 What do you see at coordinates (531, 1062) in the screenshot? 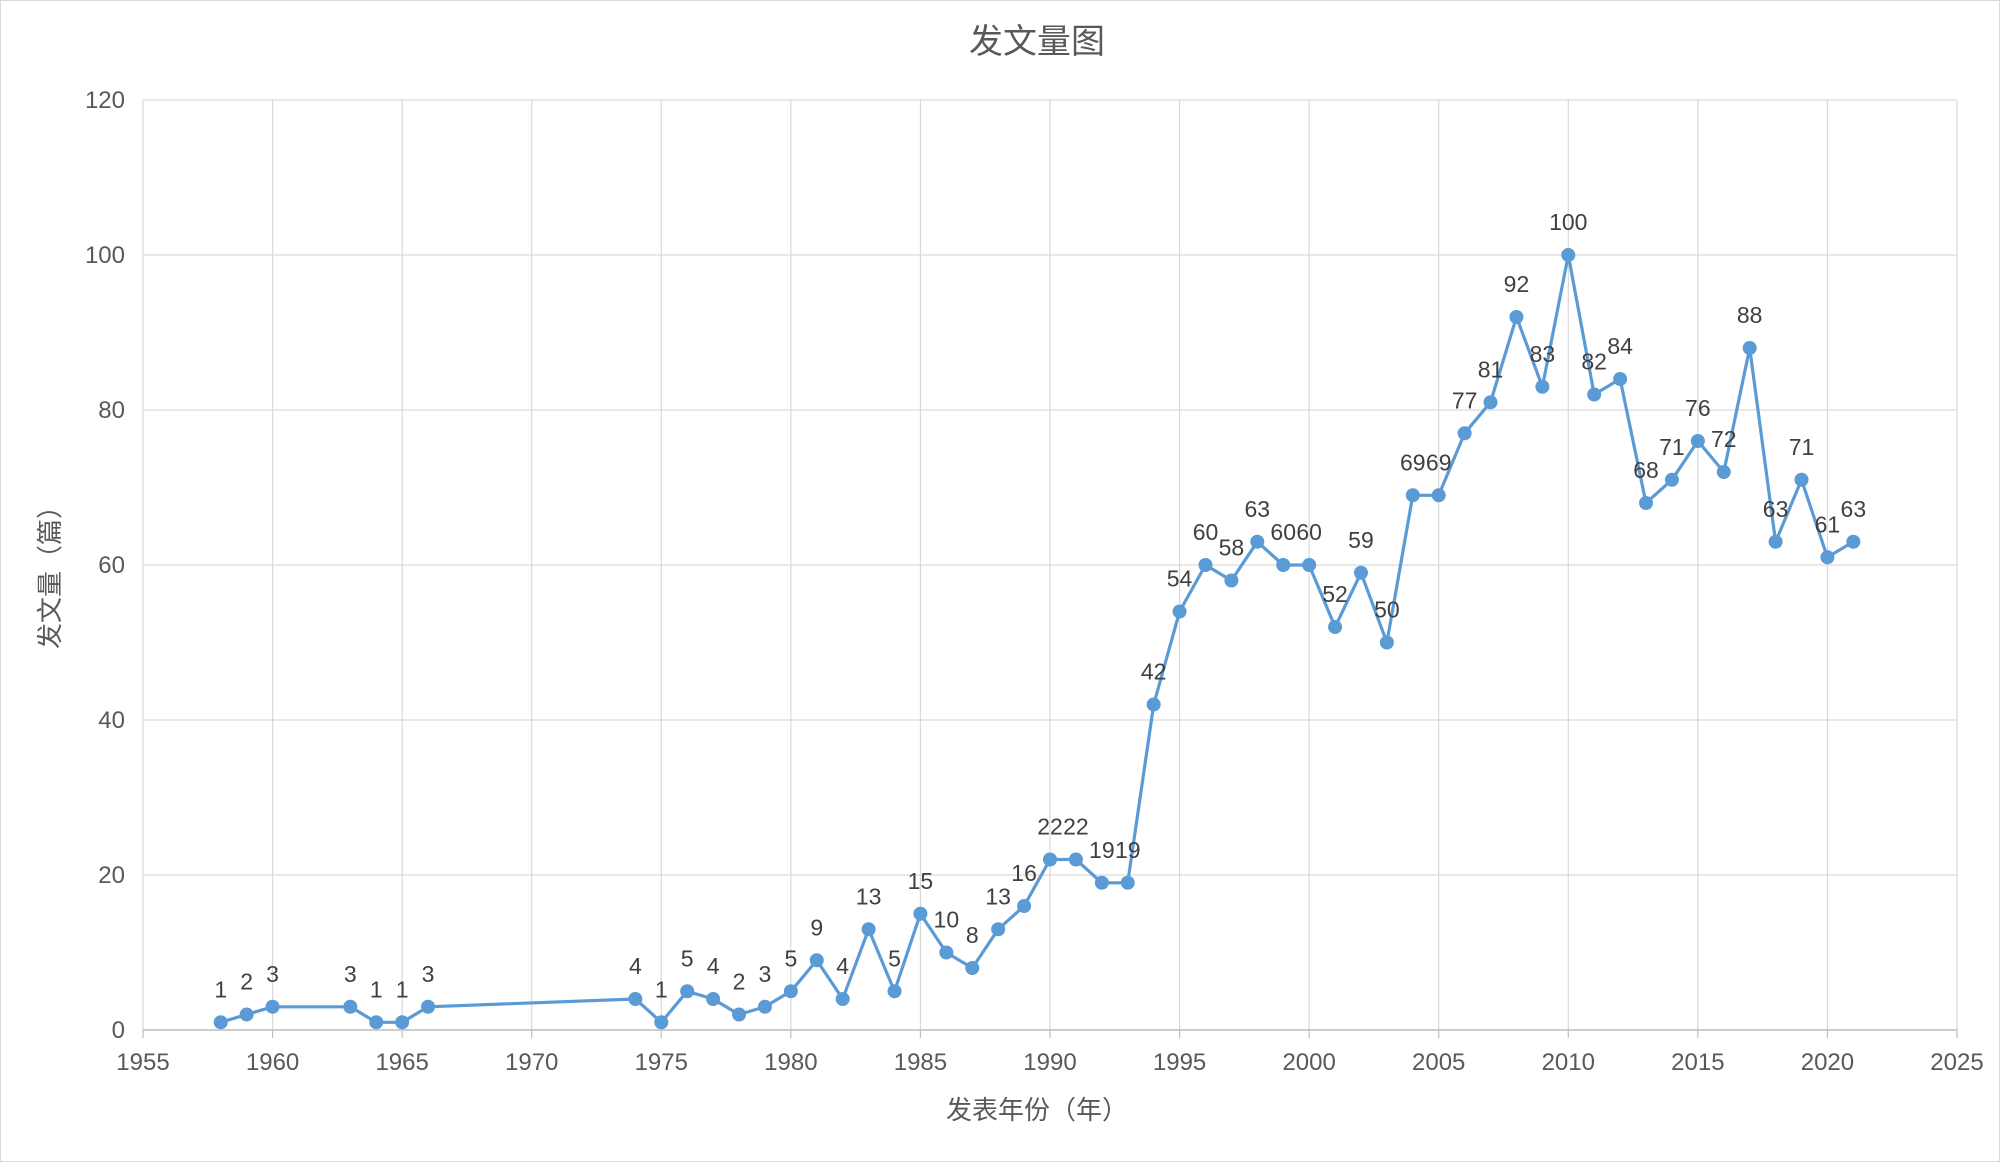
I see `x-tick-label: 1970` at bounding box center [531, 1062].